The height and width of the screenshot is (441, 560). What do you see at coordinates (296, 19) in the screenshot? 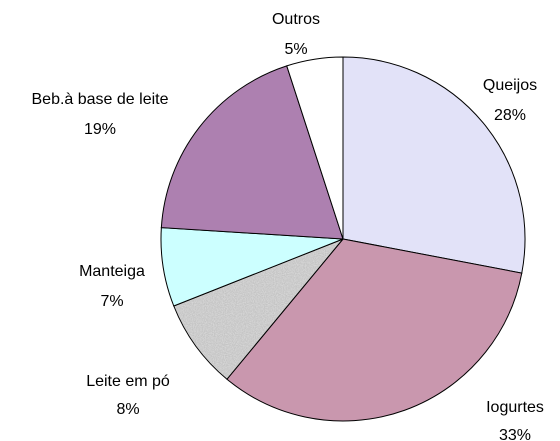
I see `slice-label: Outros` at bounding box center [296, 19].